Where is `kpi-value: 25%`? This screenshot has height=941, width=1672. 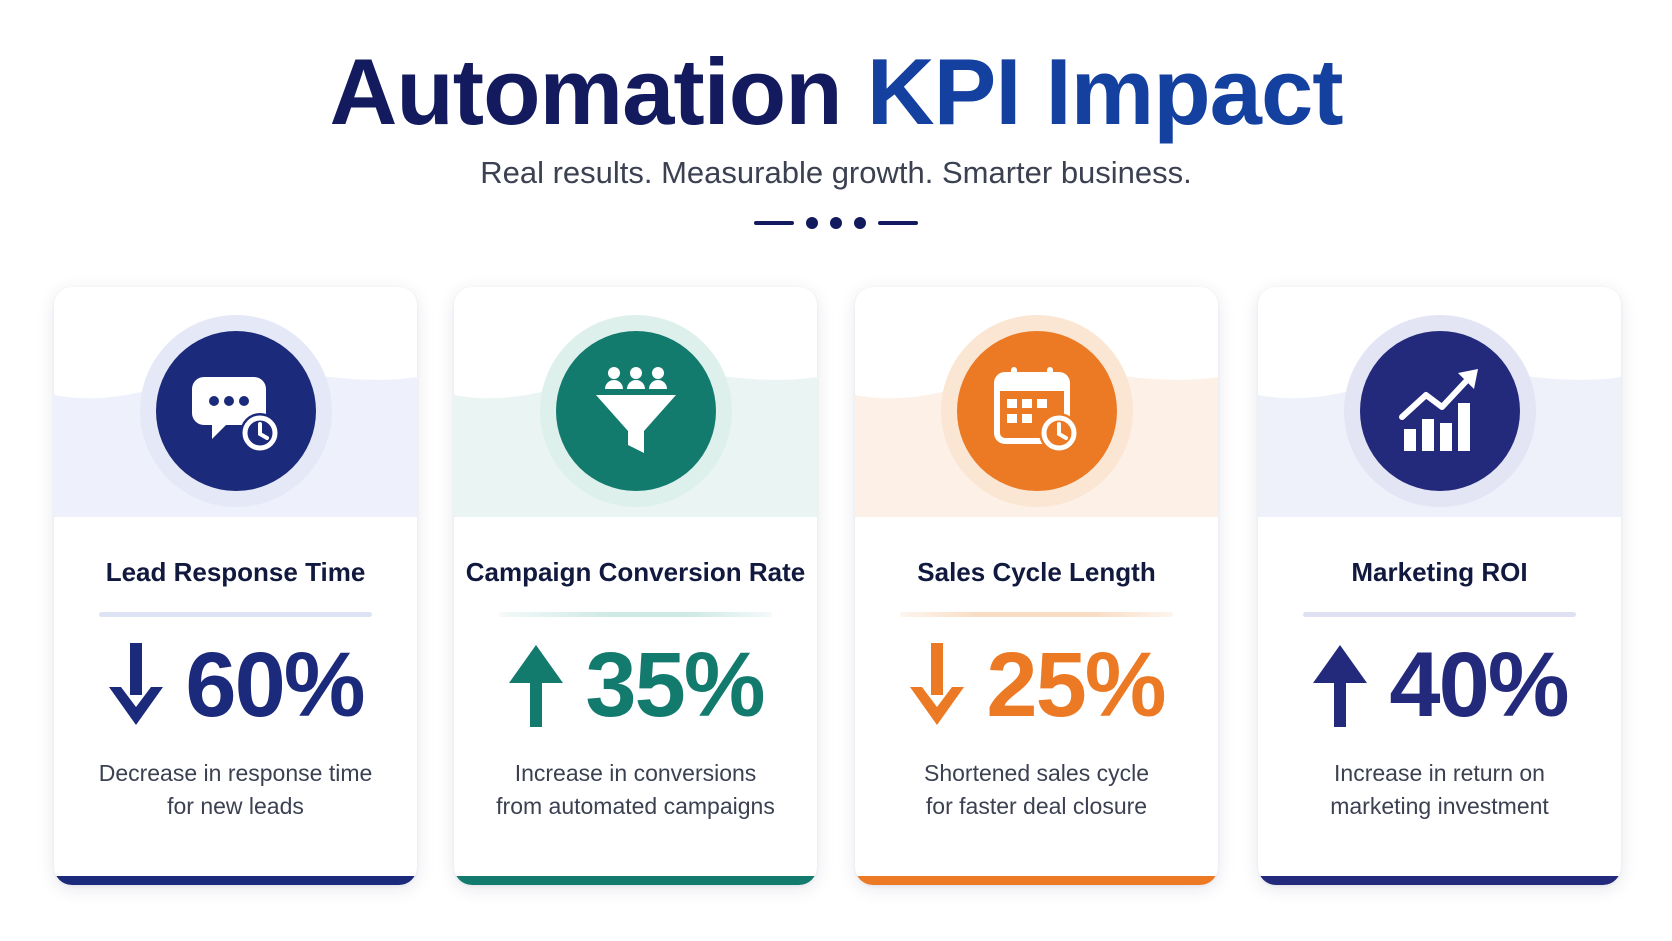 kpi-value: 25% is located at coordinates (1076, 685).